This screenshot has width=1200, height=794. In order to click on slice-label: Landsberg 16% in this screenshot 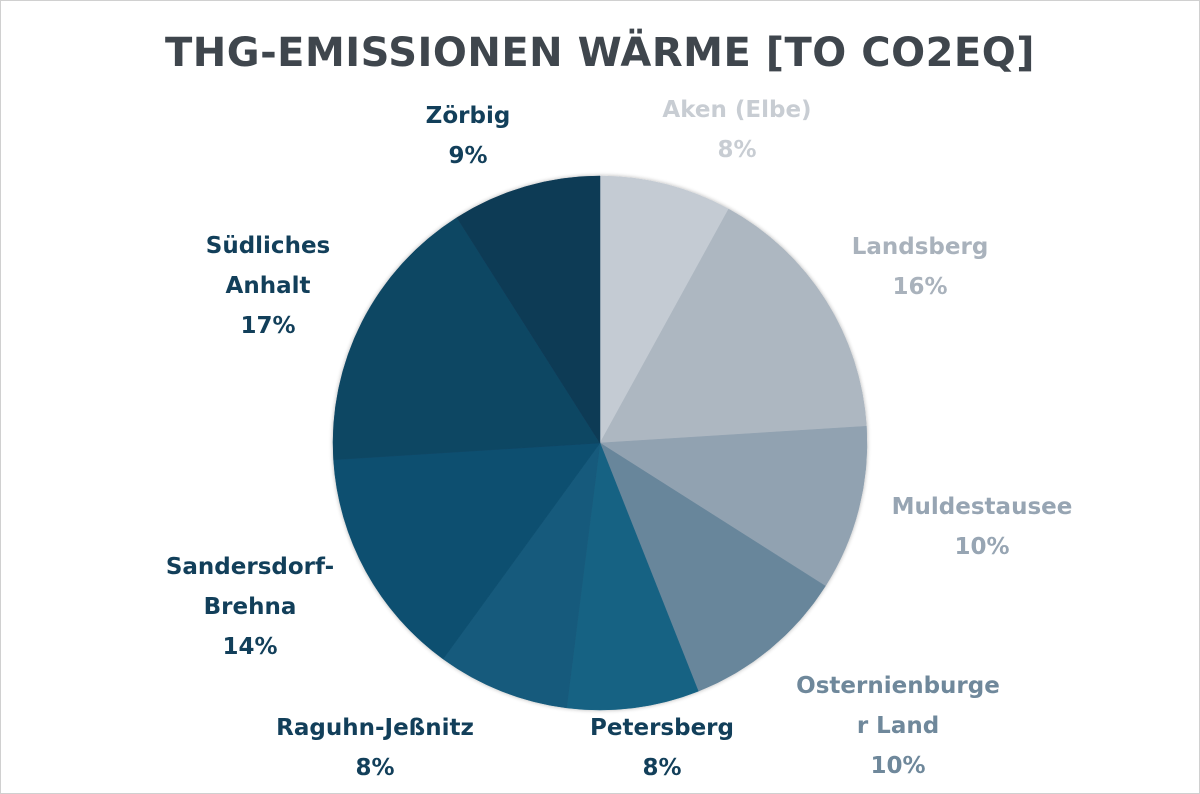, I will do `click(920, 267)`.